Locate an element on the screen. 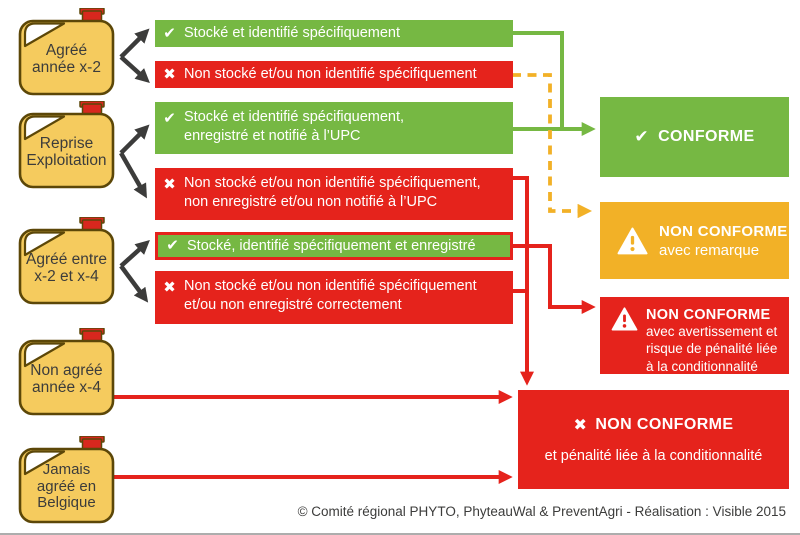 The image size is (800, 535). jerrycan-agree-x2-x4: Agréé entre x-2 et x-4 is located at coordinates (66, 261).